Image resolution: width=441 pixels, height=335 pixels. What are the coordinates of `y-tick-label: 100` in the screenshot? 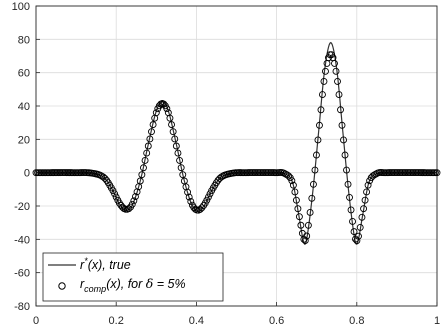 It's located at (21, 7).